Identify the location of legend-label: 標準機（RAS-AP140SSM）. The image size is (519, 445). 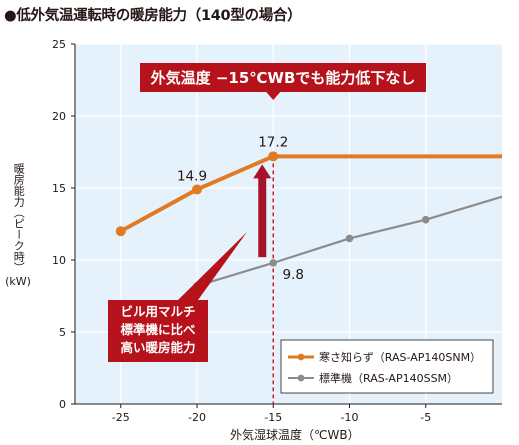
(388, 378).